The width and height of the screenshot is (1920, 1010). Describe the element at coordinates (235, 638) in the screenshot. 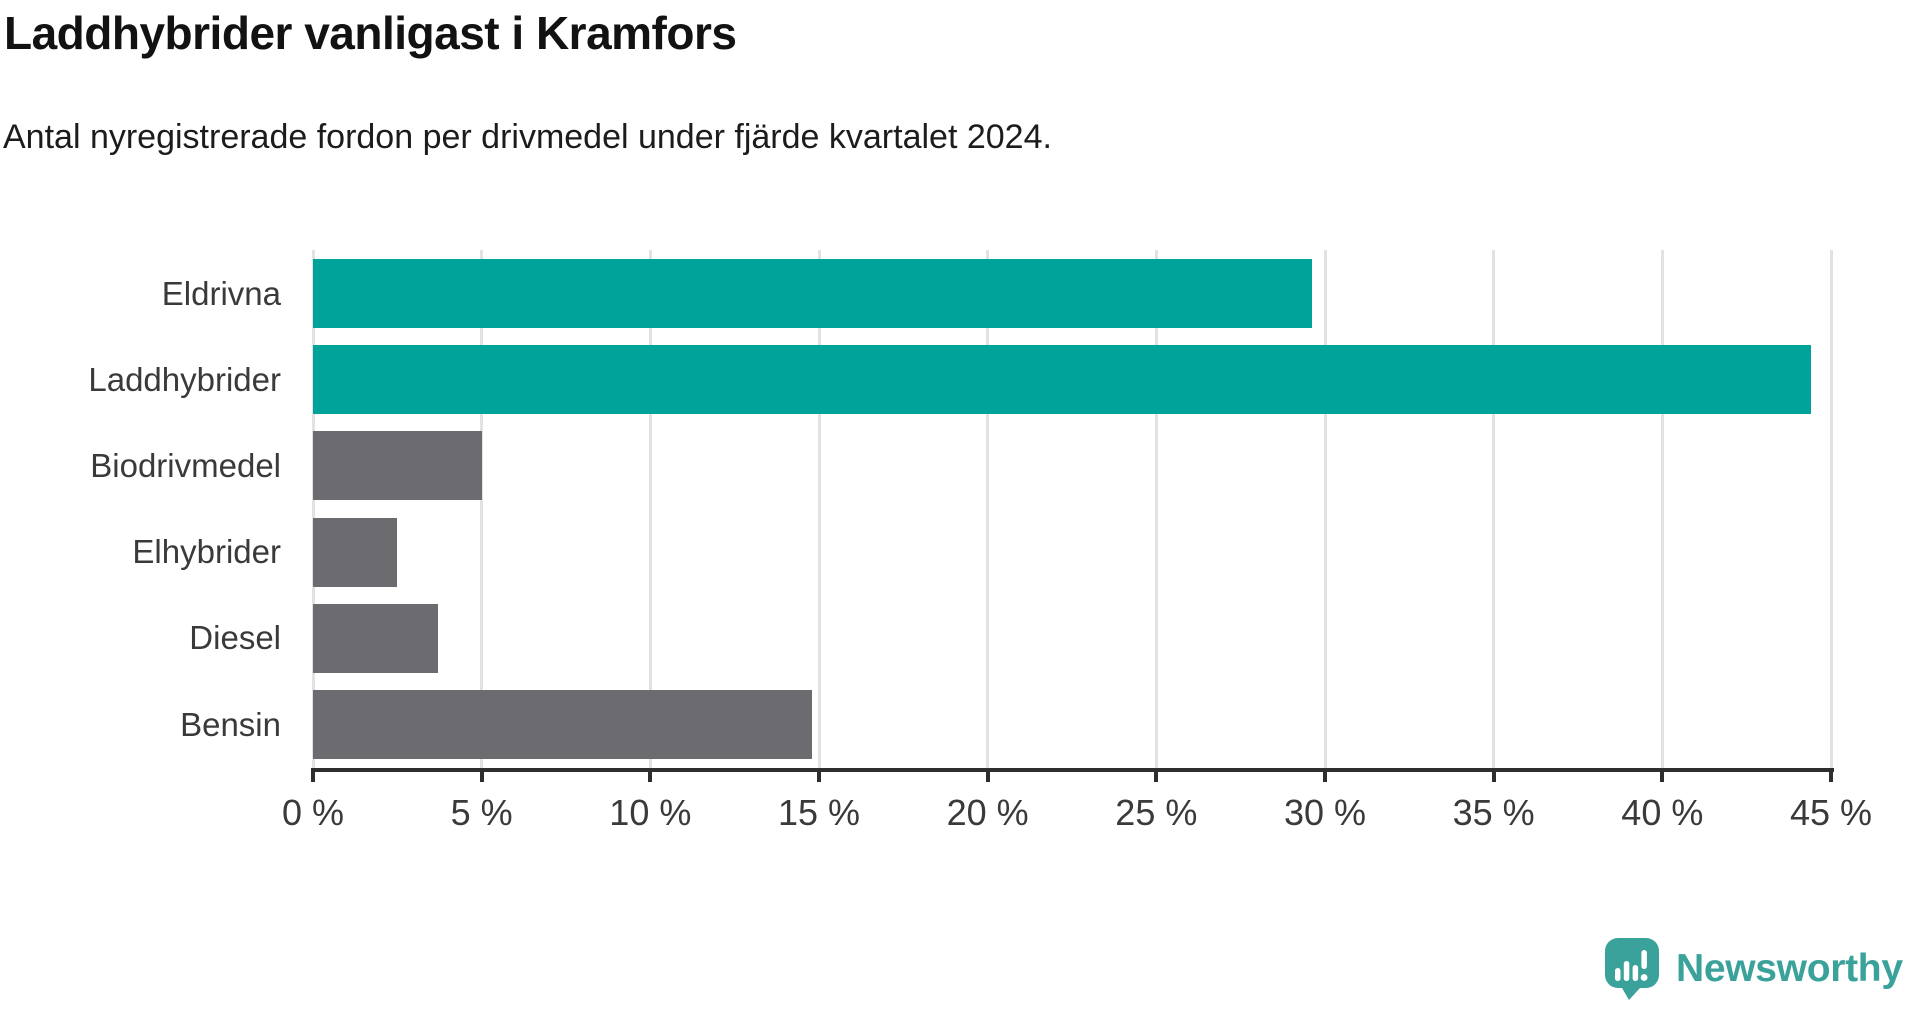

I see `y-label-diesel: Diesel` at that location.